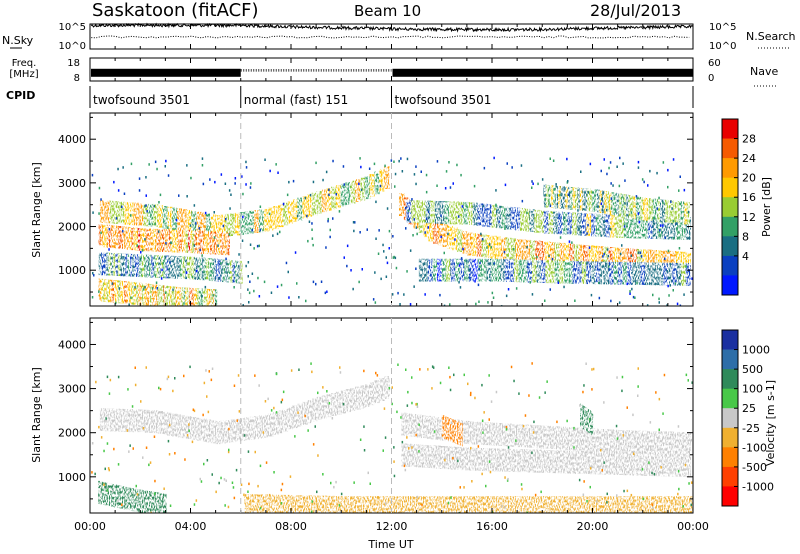  I want to click on power-colorbar-title: Power [dB], so click(766, 207).